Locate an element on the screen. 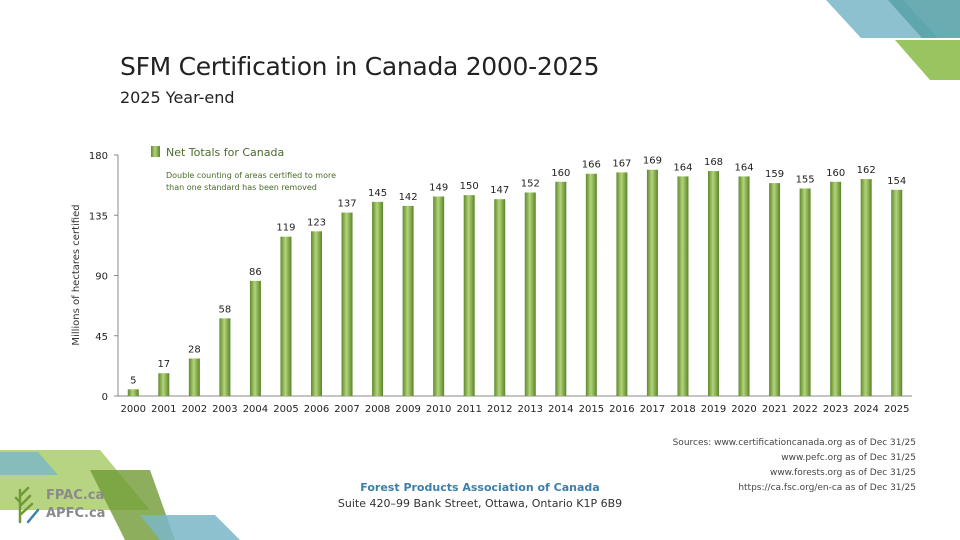 The height and width of the screenshot is (540, 960). x-tick-label: 2013 is located at coordinates (530, 409).